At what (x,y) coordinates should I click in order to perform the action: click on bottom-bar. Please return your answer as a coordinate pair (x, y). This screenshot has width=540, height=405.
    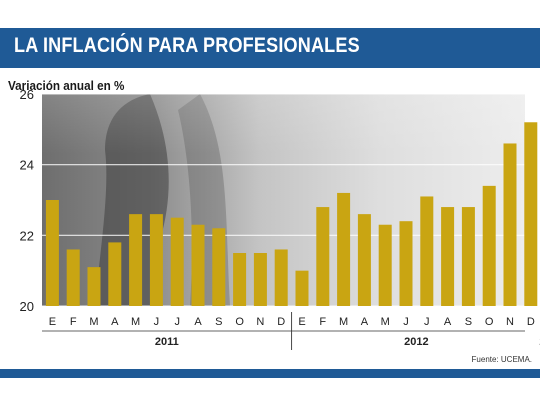
    Looking at the image, I should click on (270, 373).